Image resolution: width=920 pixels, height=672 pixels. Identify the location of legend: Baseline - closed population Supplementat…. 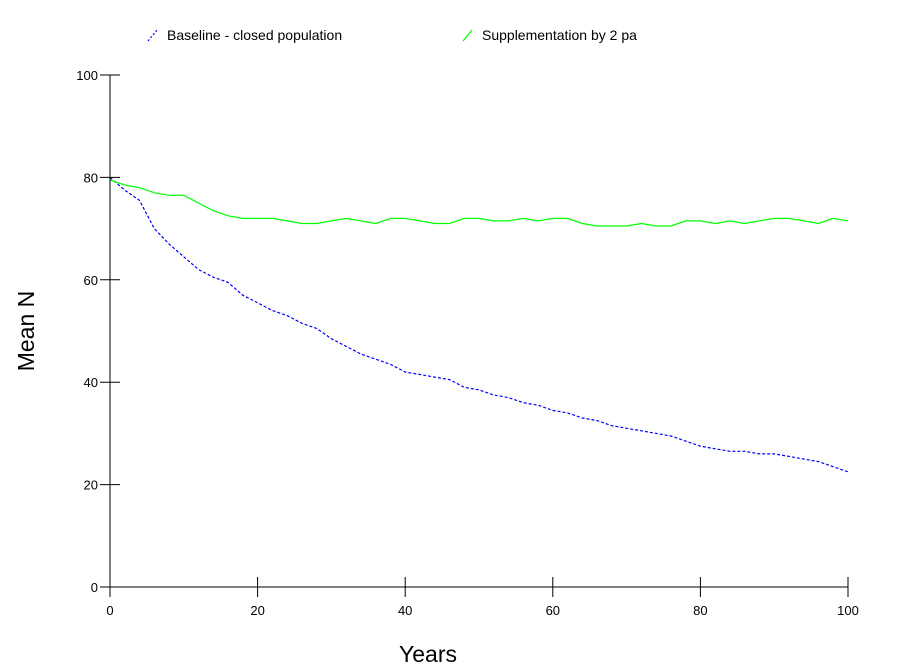
(392, 35).